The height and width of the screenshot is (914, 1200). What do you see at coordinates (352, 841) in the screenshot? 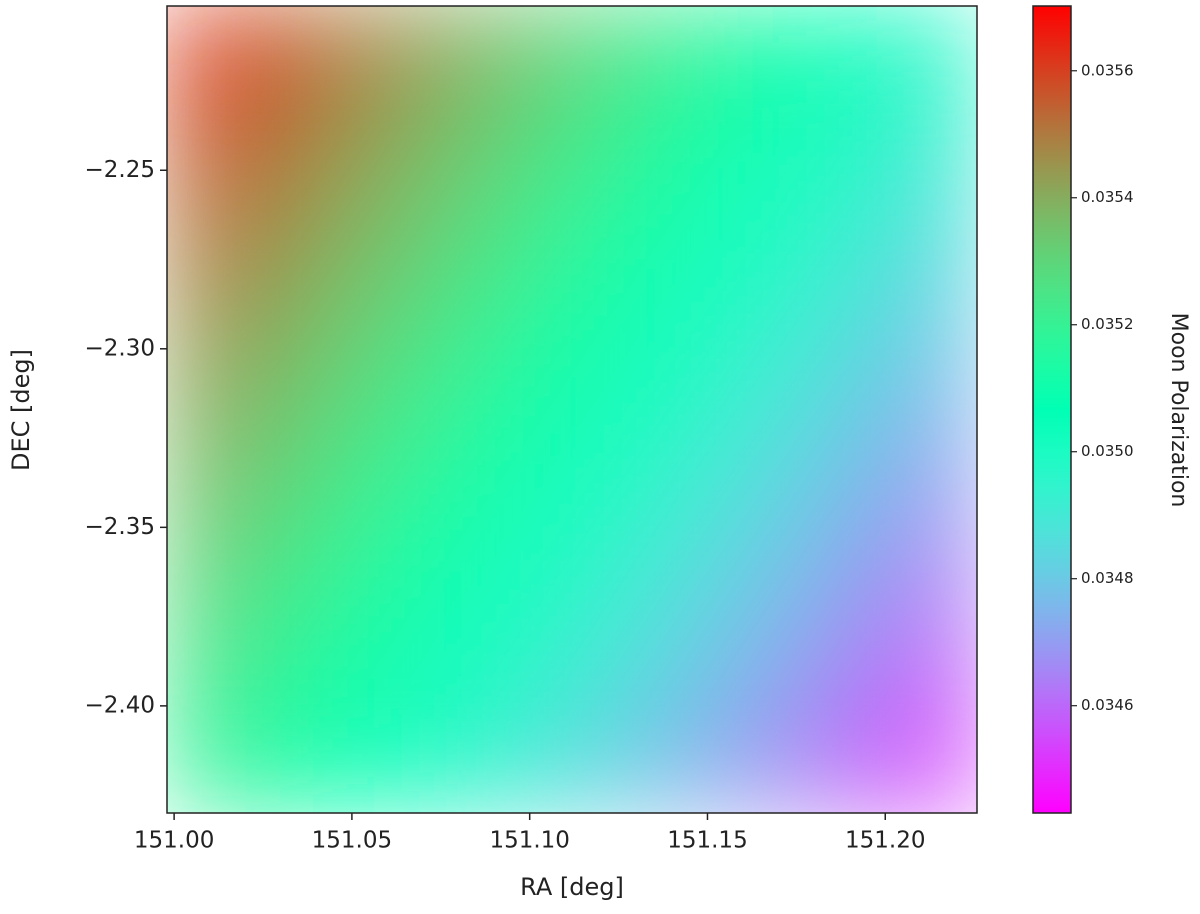
I see `x-tick-label: 151.05` at bounding box center [352, 841].